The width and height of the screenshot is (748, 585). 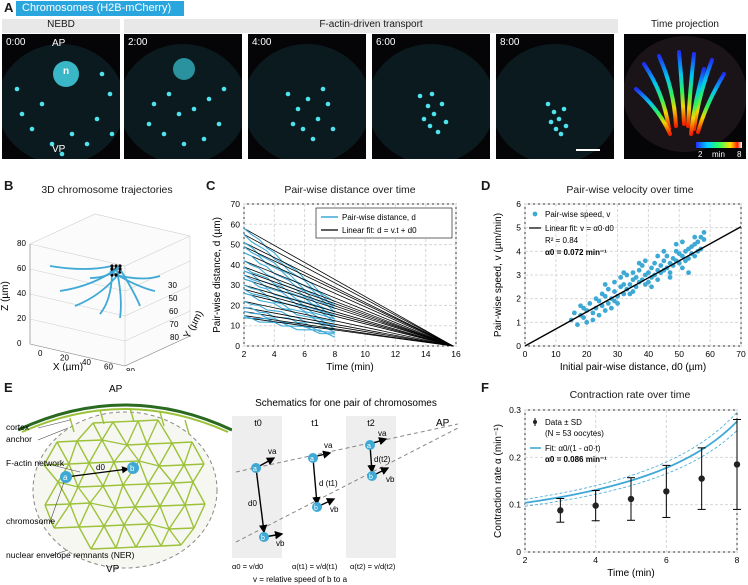 What do you see at coordinates (9, 7) in the screenshot?
I see `panel-letter-a: A` at bounding box center [9, 7].